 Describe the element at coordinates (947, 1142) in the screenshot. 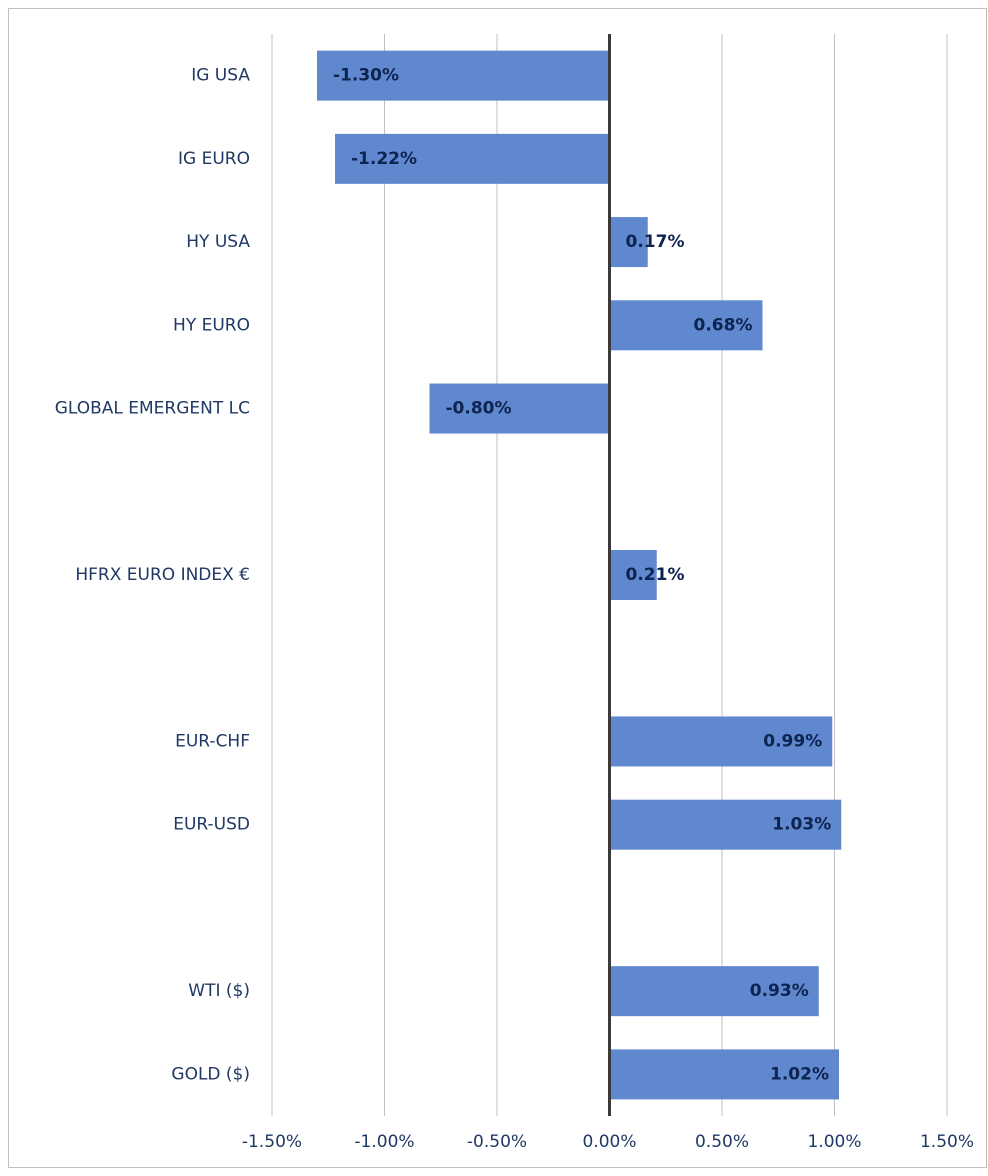

I see `x-tick-label: 1.50%` at that location.